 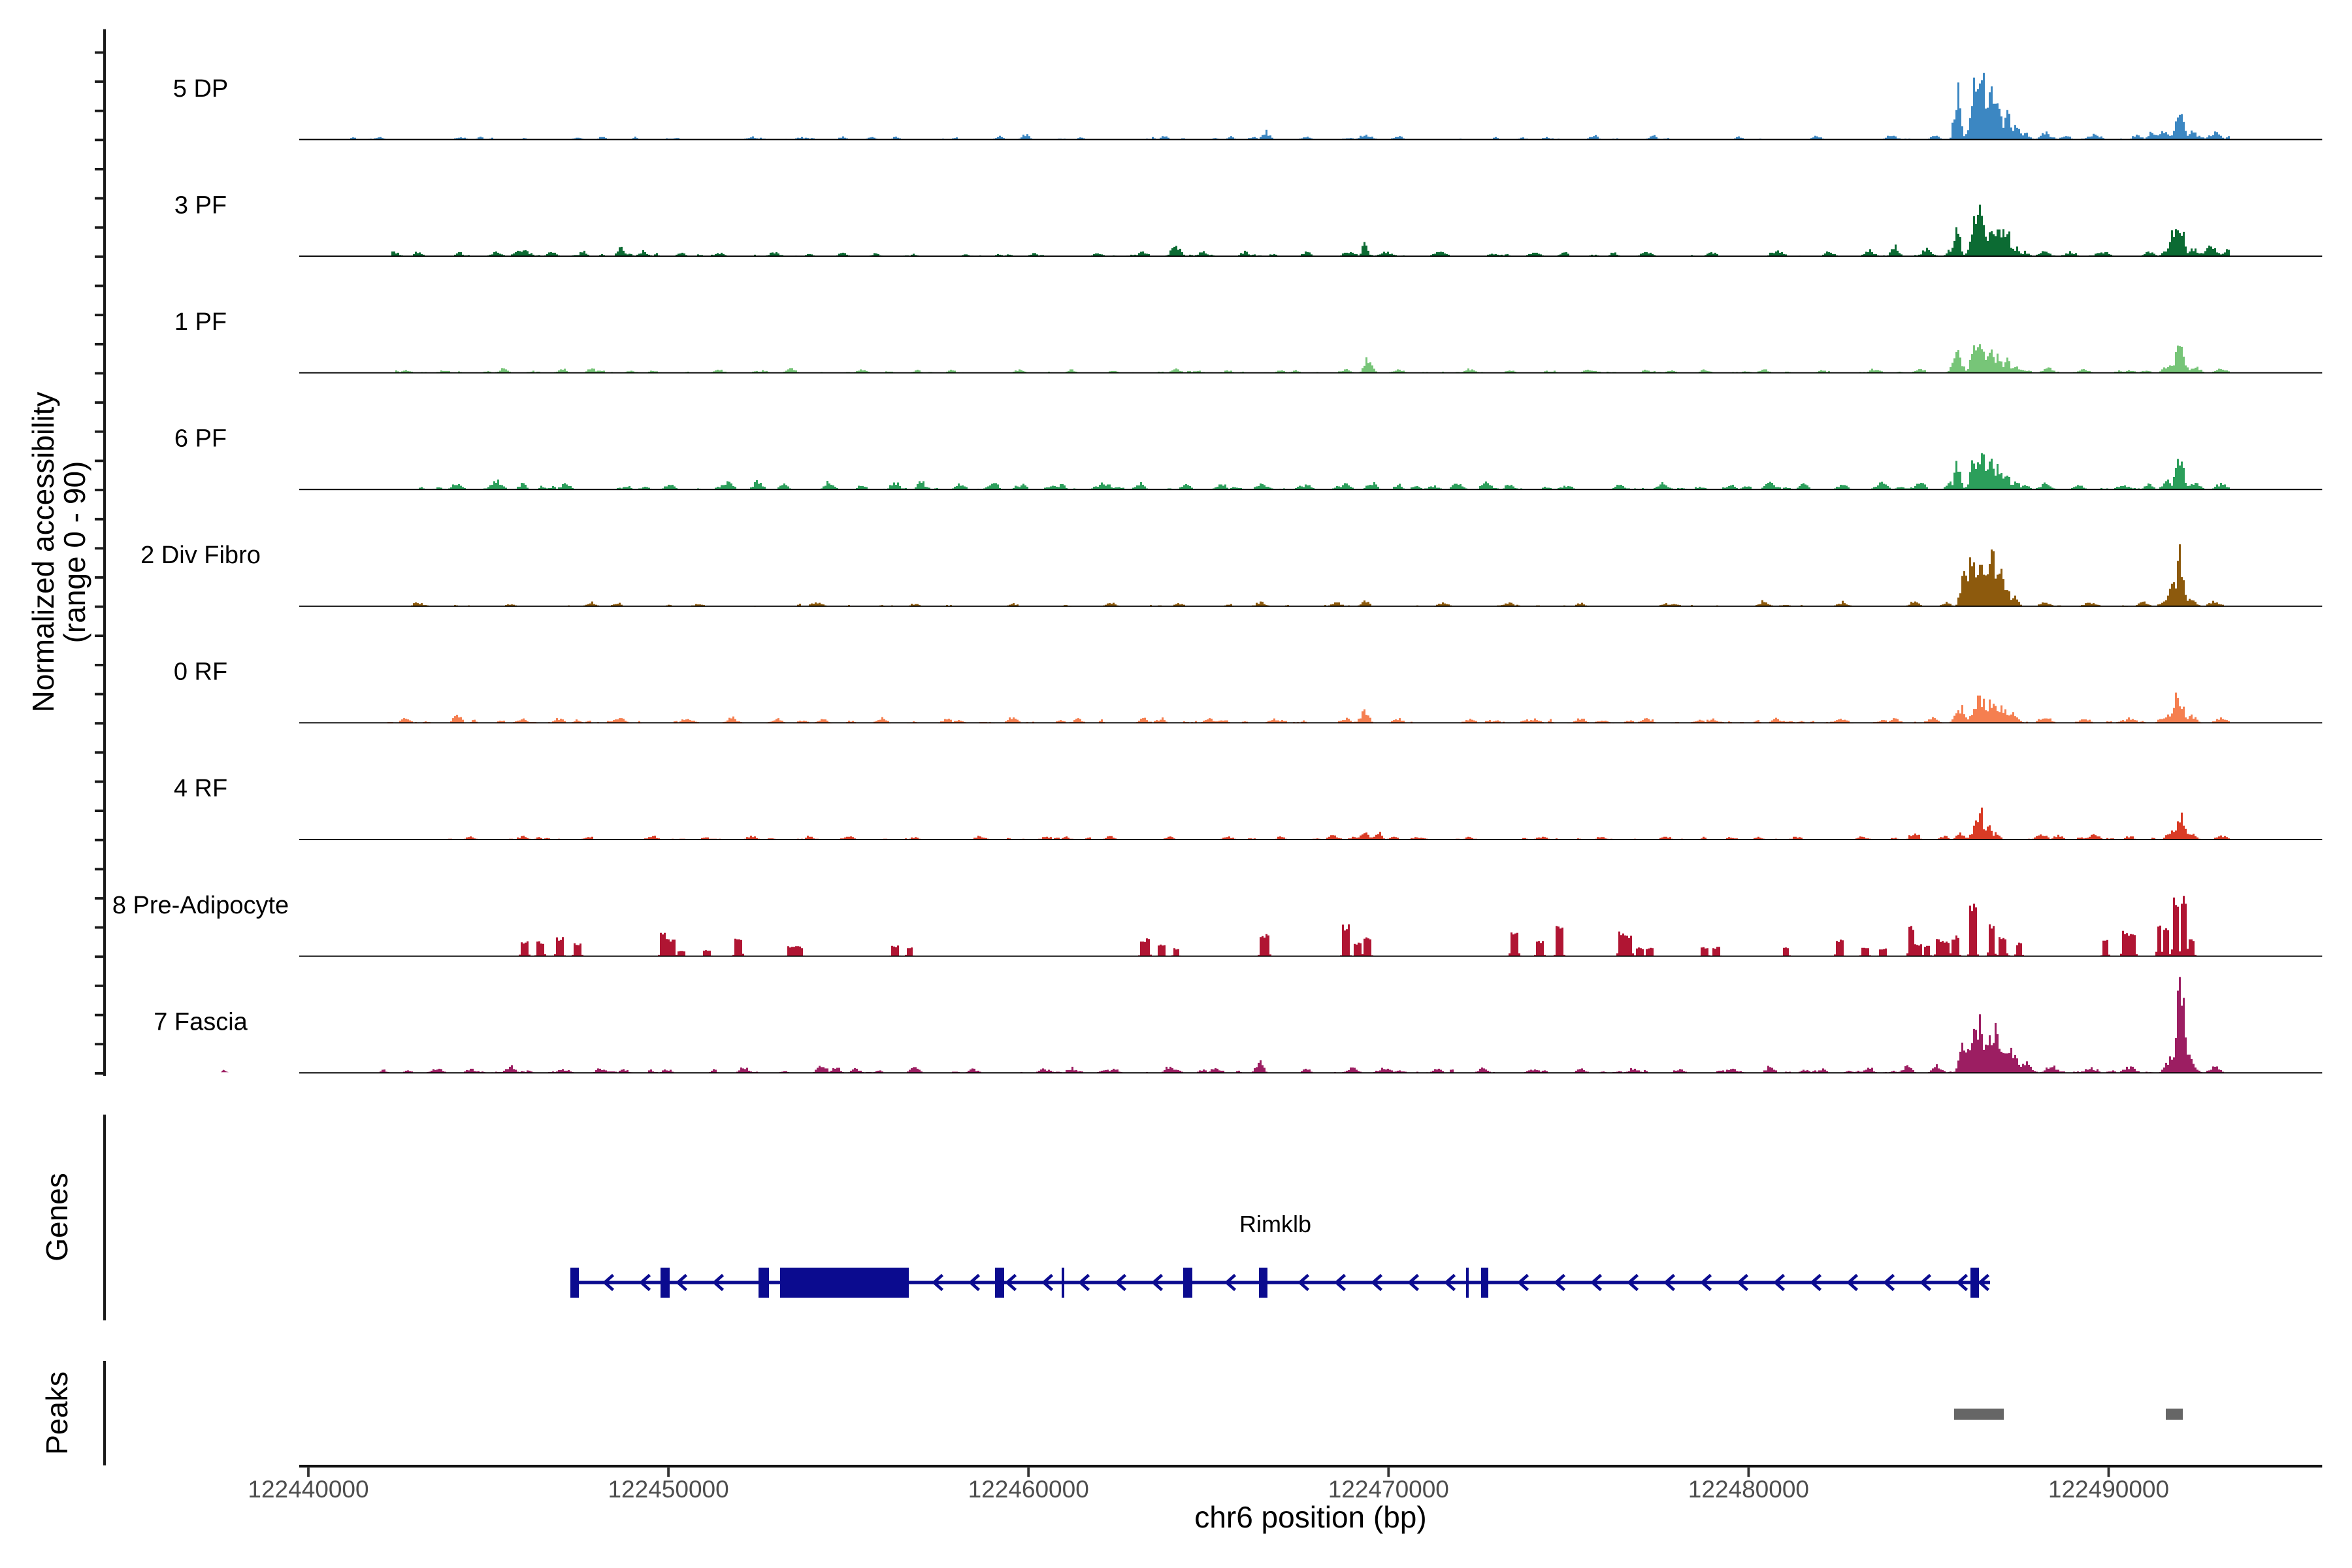 What do you see at coordinates (200, 89) in the screenshot?
I see `svg-text: 5 DP` at bounding box center [200, 89].